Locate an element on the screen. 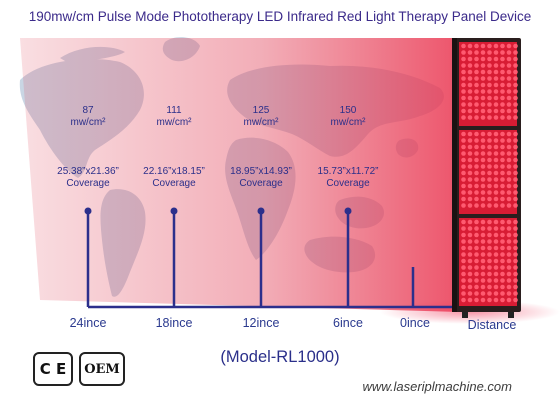 This screenshot has height=400, width=560. led-grid is located at coordinates (489, 173).